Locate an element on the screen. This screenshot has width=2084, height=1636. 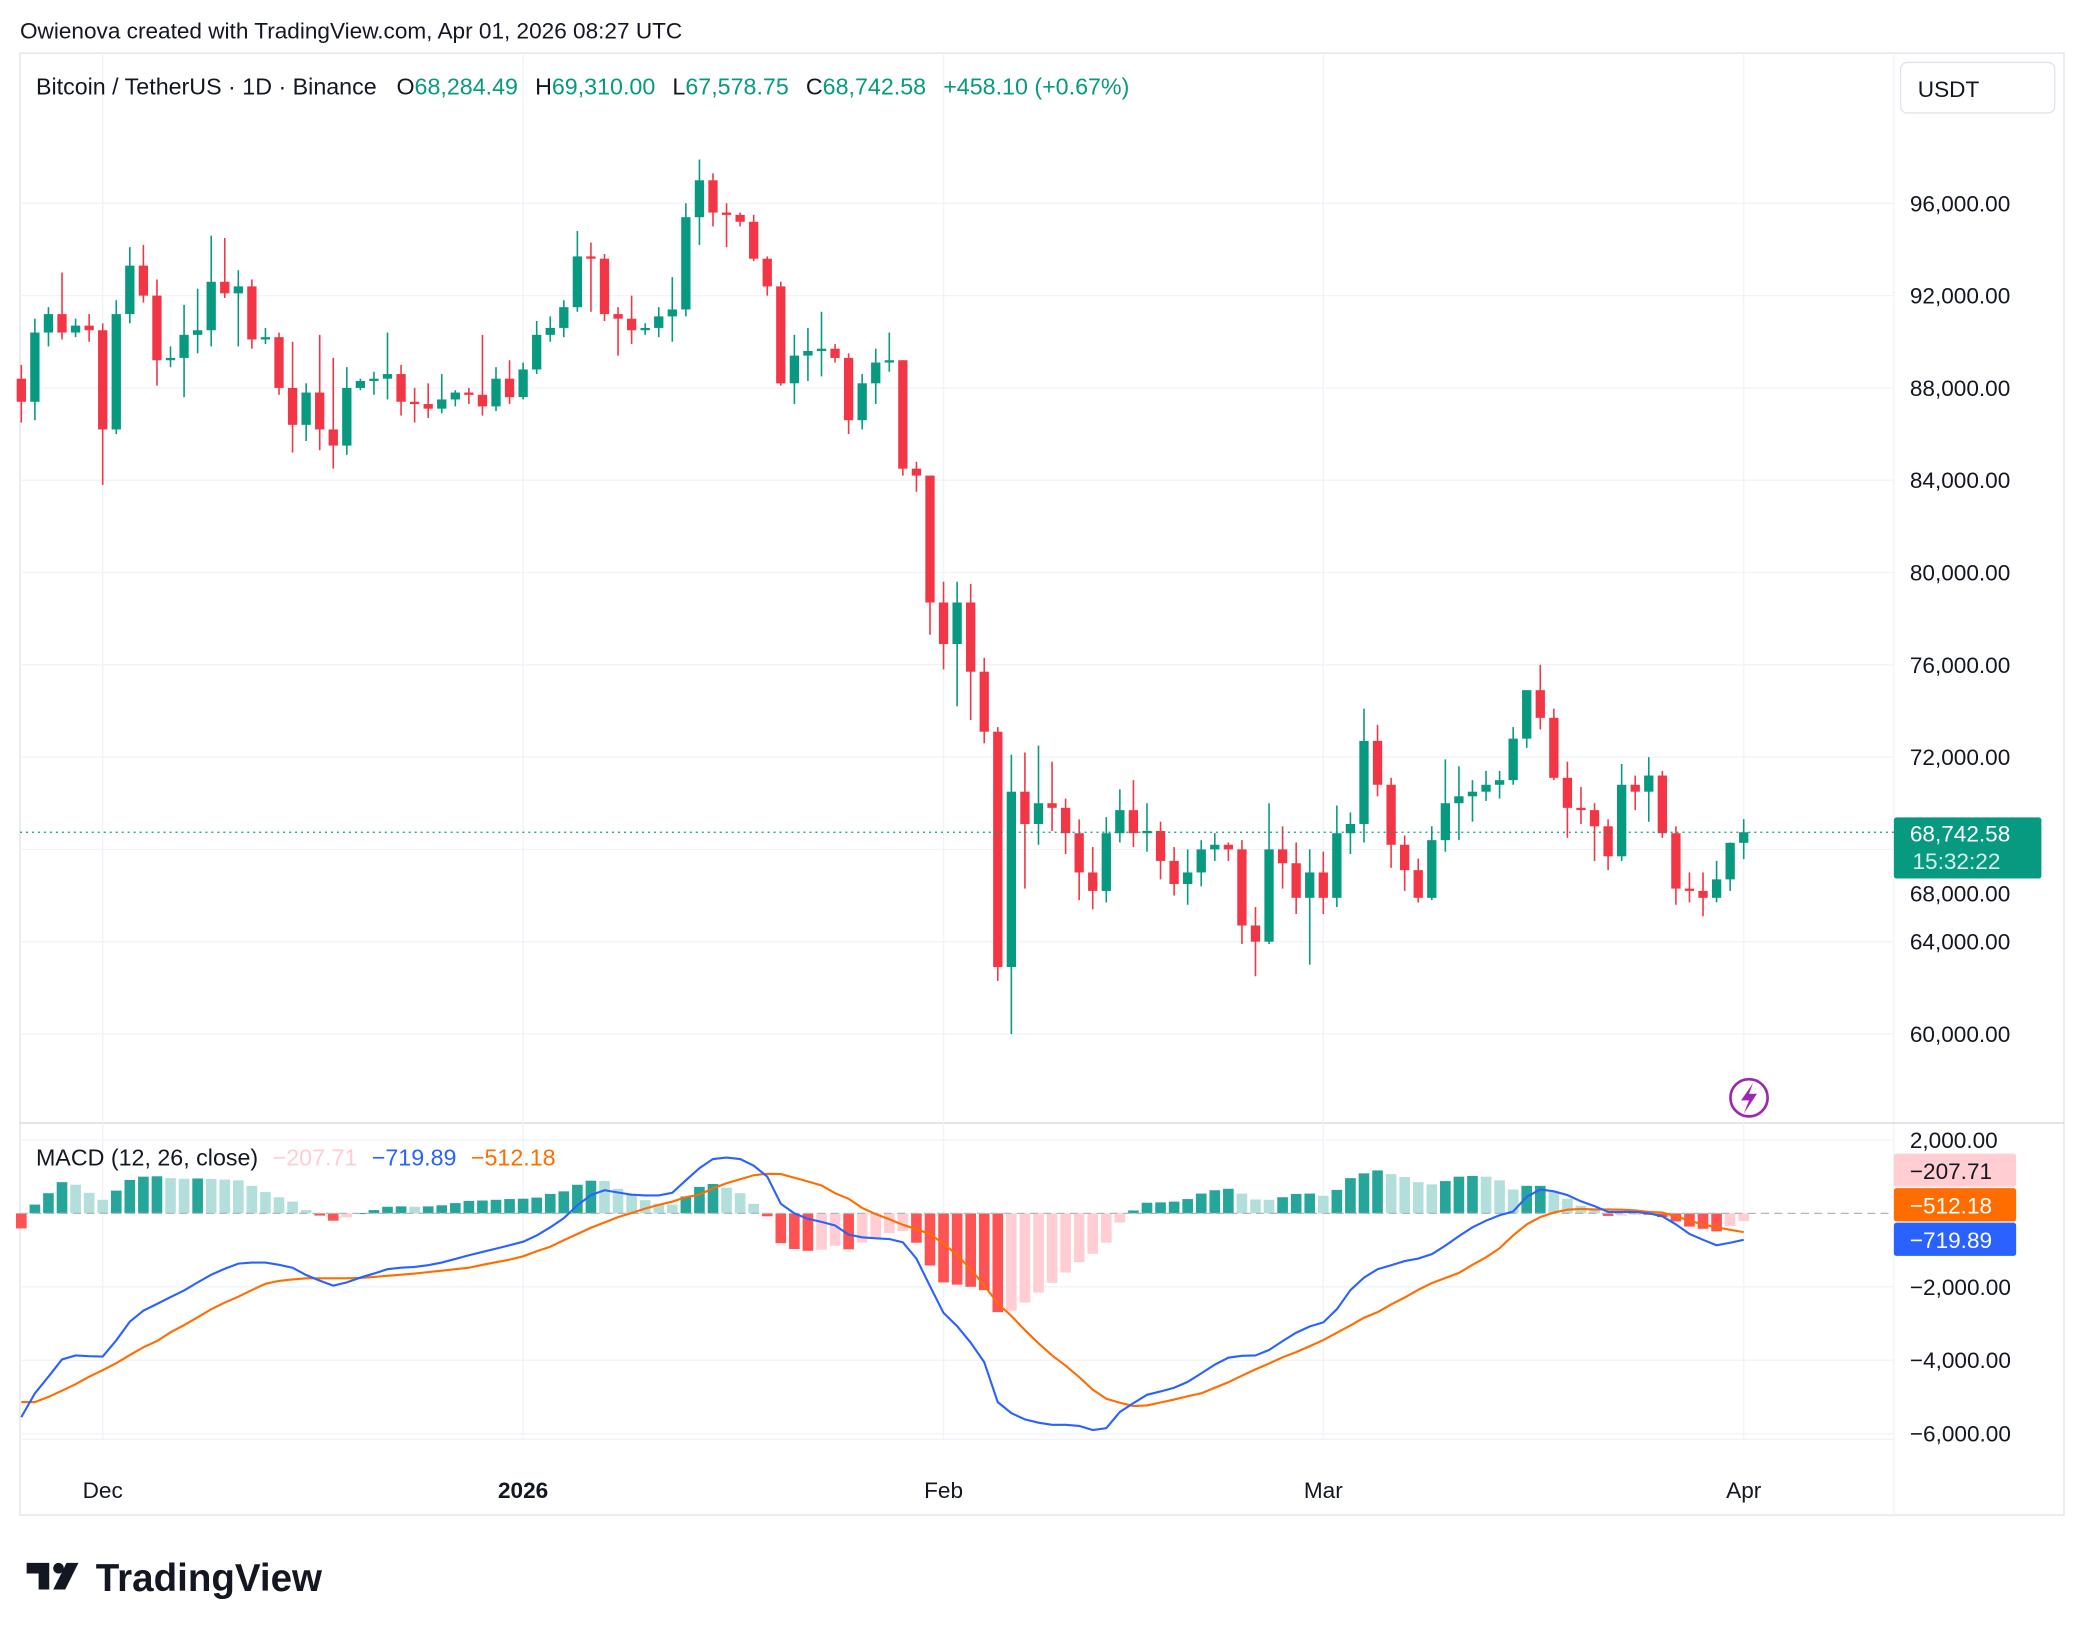
macd-axis: 2,000.00 −2,000.00 −4,000.00 −6,000.00 is located at coordinates (1960, 1287).